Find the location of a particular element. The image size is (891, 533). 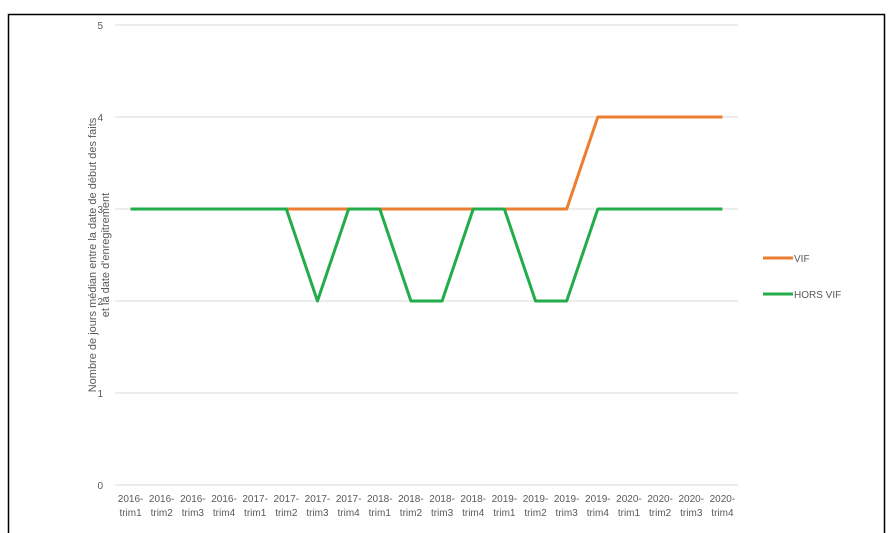

x-tick-label: 2019-trim1 is located at coordinates (505, 506).